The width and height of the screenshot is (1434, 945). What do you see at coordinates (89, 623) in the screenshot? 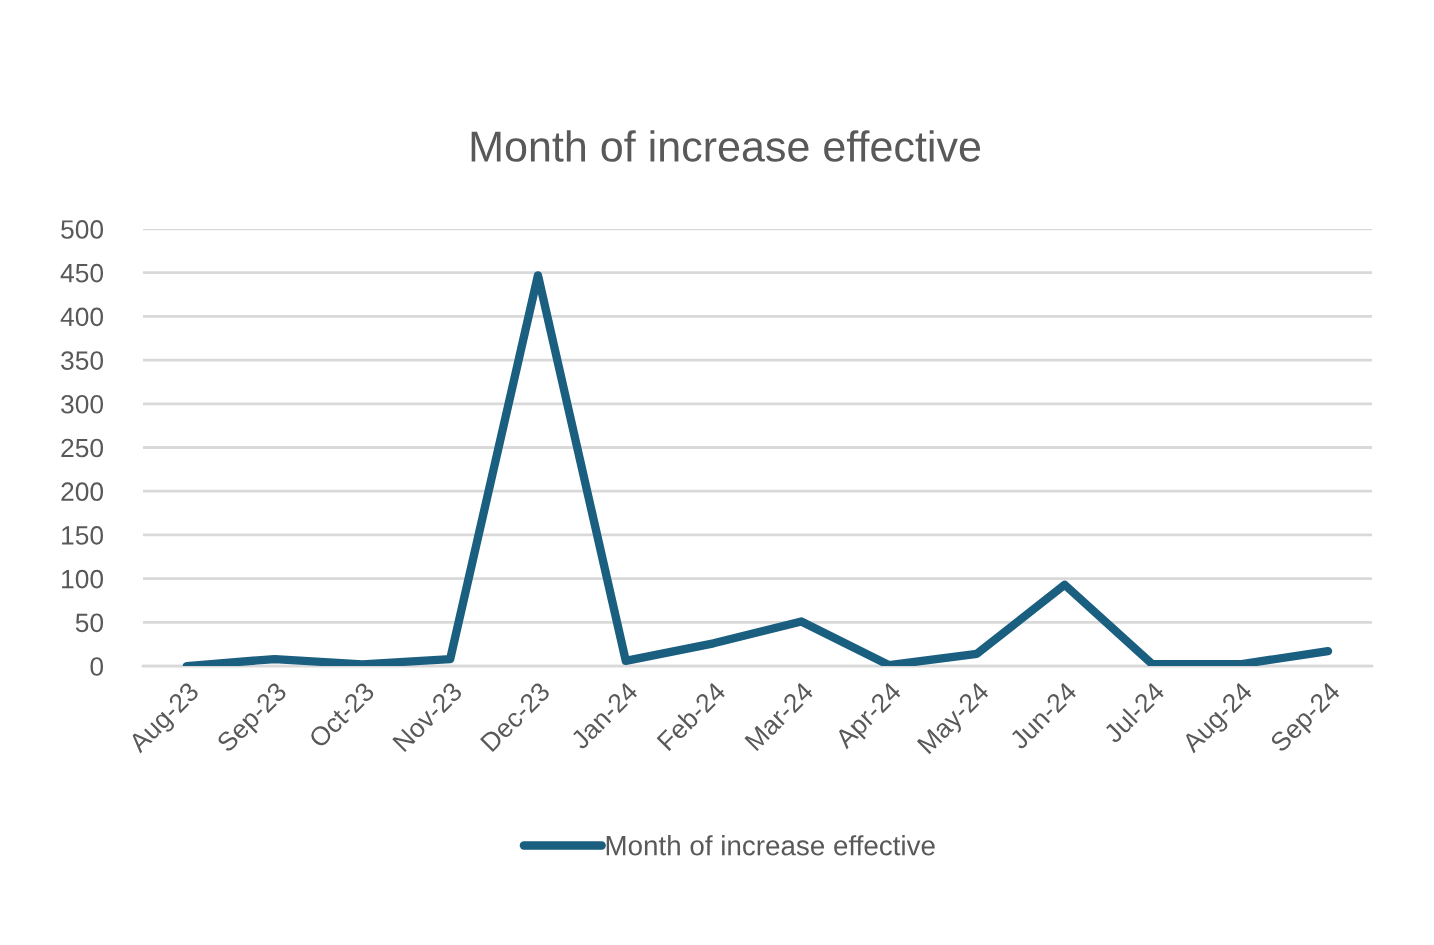
I see `y-tick-label: 50` at bounding box center [89, 623].